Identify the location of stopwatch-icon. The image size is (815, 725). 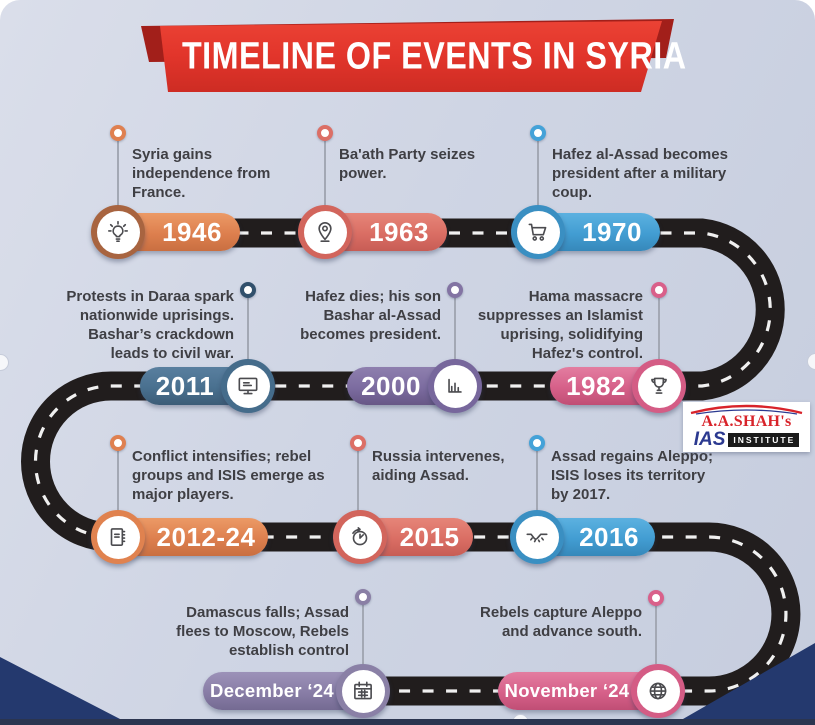
(360, 536).